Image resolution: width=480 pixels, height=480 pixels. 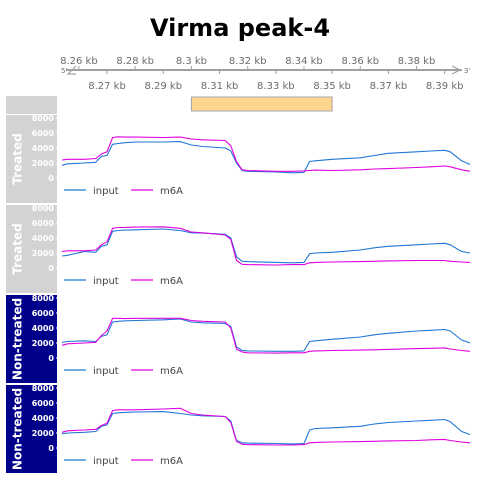 I want to click on genome-bottom-tick-label: 8.31 kb, so click(x=220, y=86).